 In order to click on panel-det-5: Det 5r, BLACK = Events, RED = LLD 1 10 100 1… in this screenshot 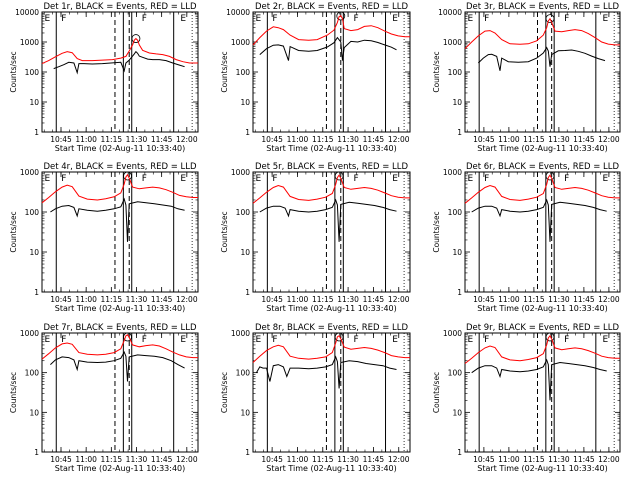, I will do `click(315, 237)`.